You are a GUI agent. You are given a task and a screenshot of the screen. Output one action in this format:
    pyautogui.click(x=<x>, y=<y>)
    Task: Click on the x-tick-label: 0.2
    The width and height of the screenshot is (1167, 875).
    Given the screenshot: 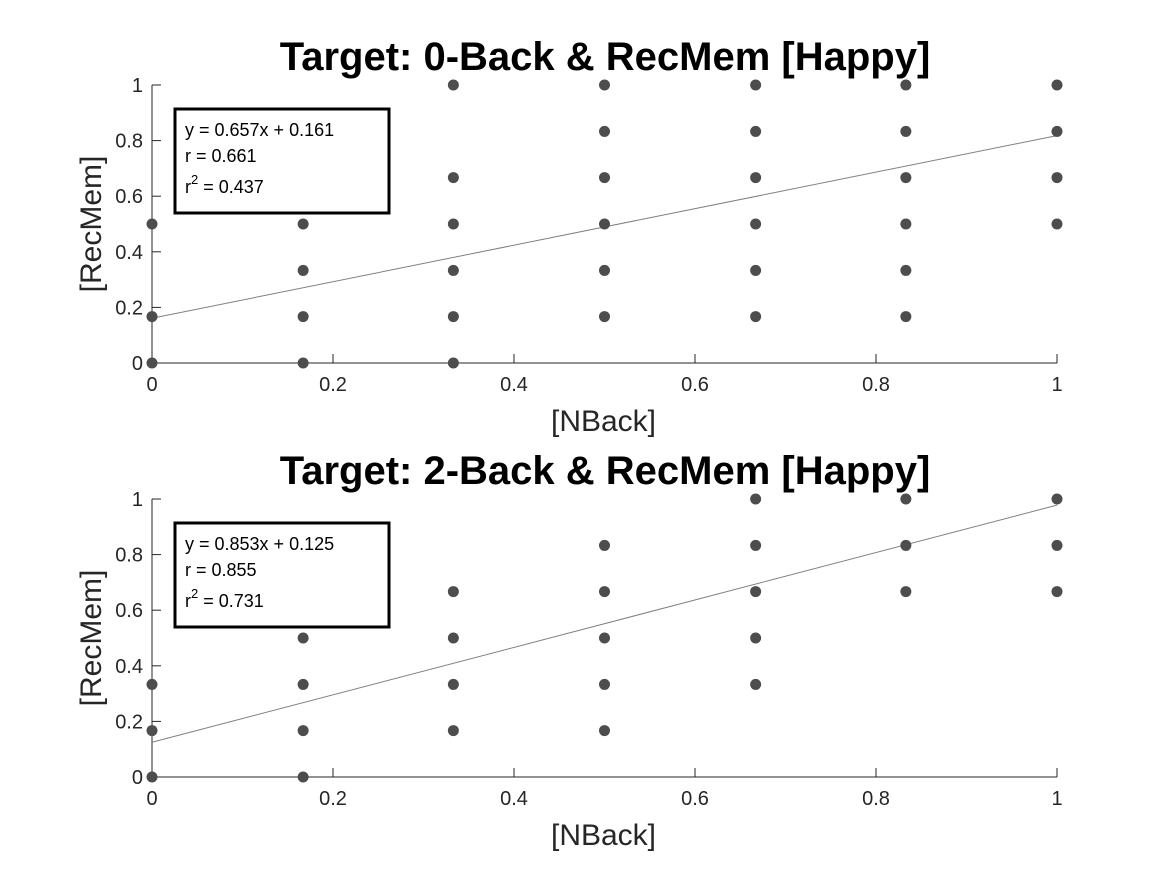 What is the action you would take?
    pyautogui.click(x=333, y=799)
    